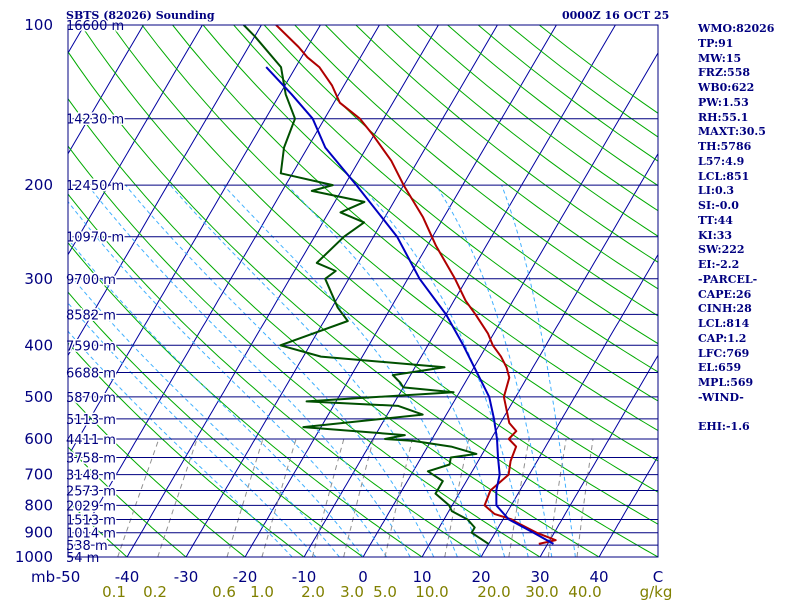  I want to click on pressure-tick-label: 600, so click(38, 439).